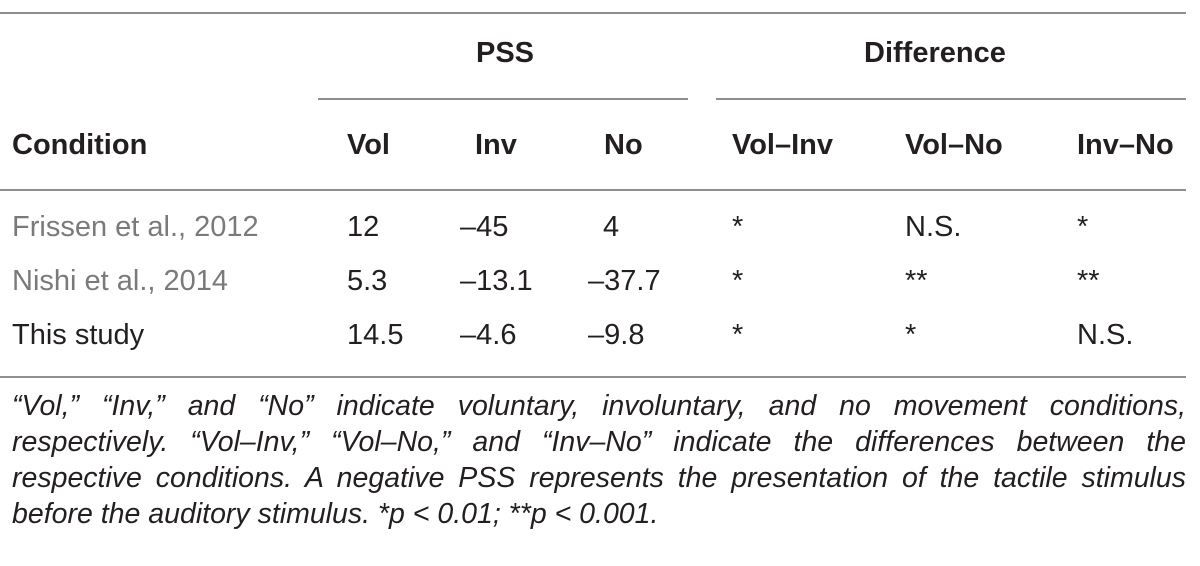 Image resolution: width=1200 pixels, height=566 pixels. What do you see at coordinates (624, 281) in the screenshot?
I see `row-no: –37.7` at bounding box center [624, 281].